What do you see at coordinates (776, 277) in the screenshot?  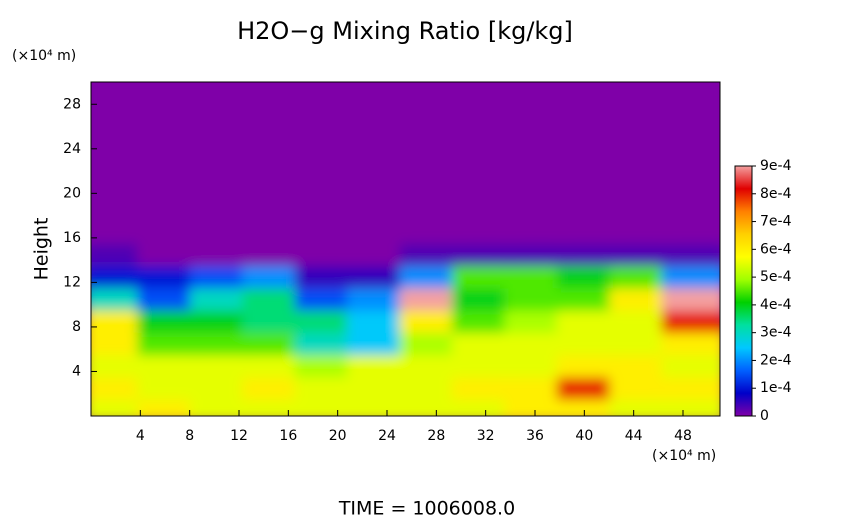 I see `colorbar-tick-label: 5e-4` at bounding box center [776, 277].